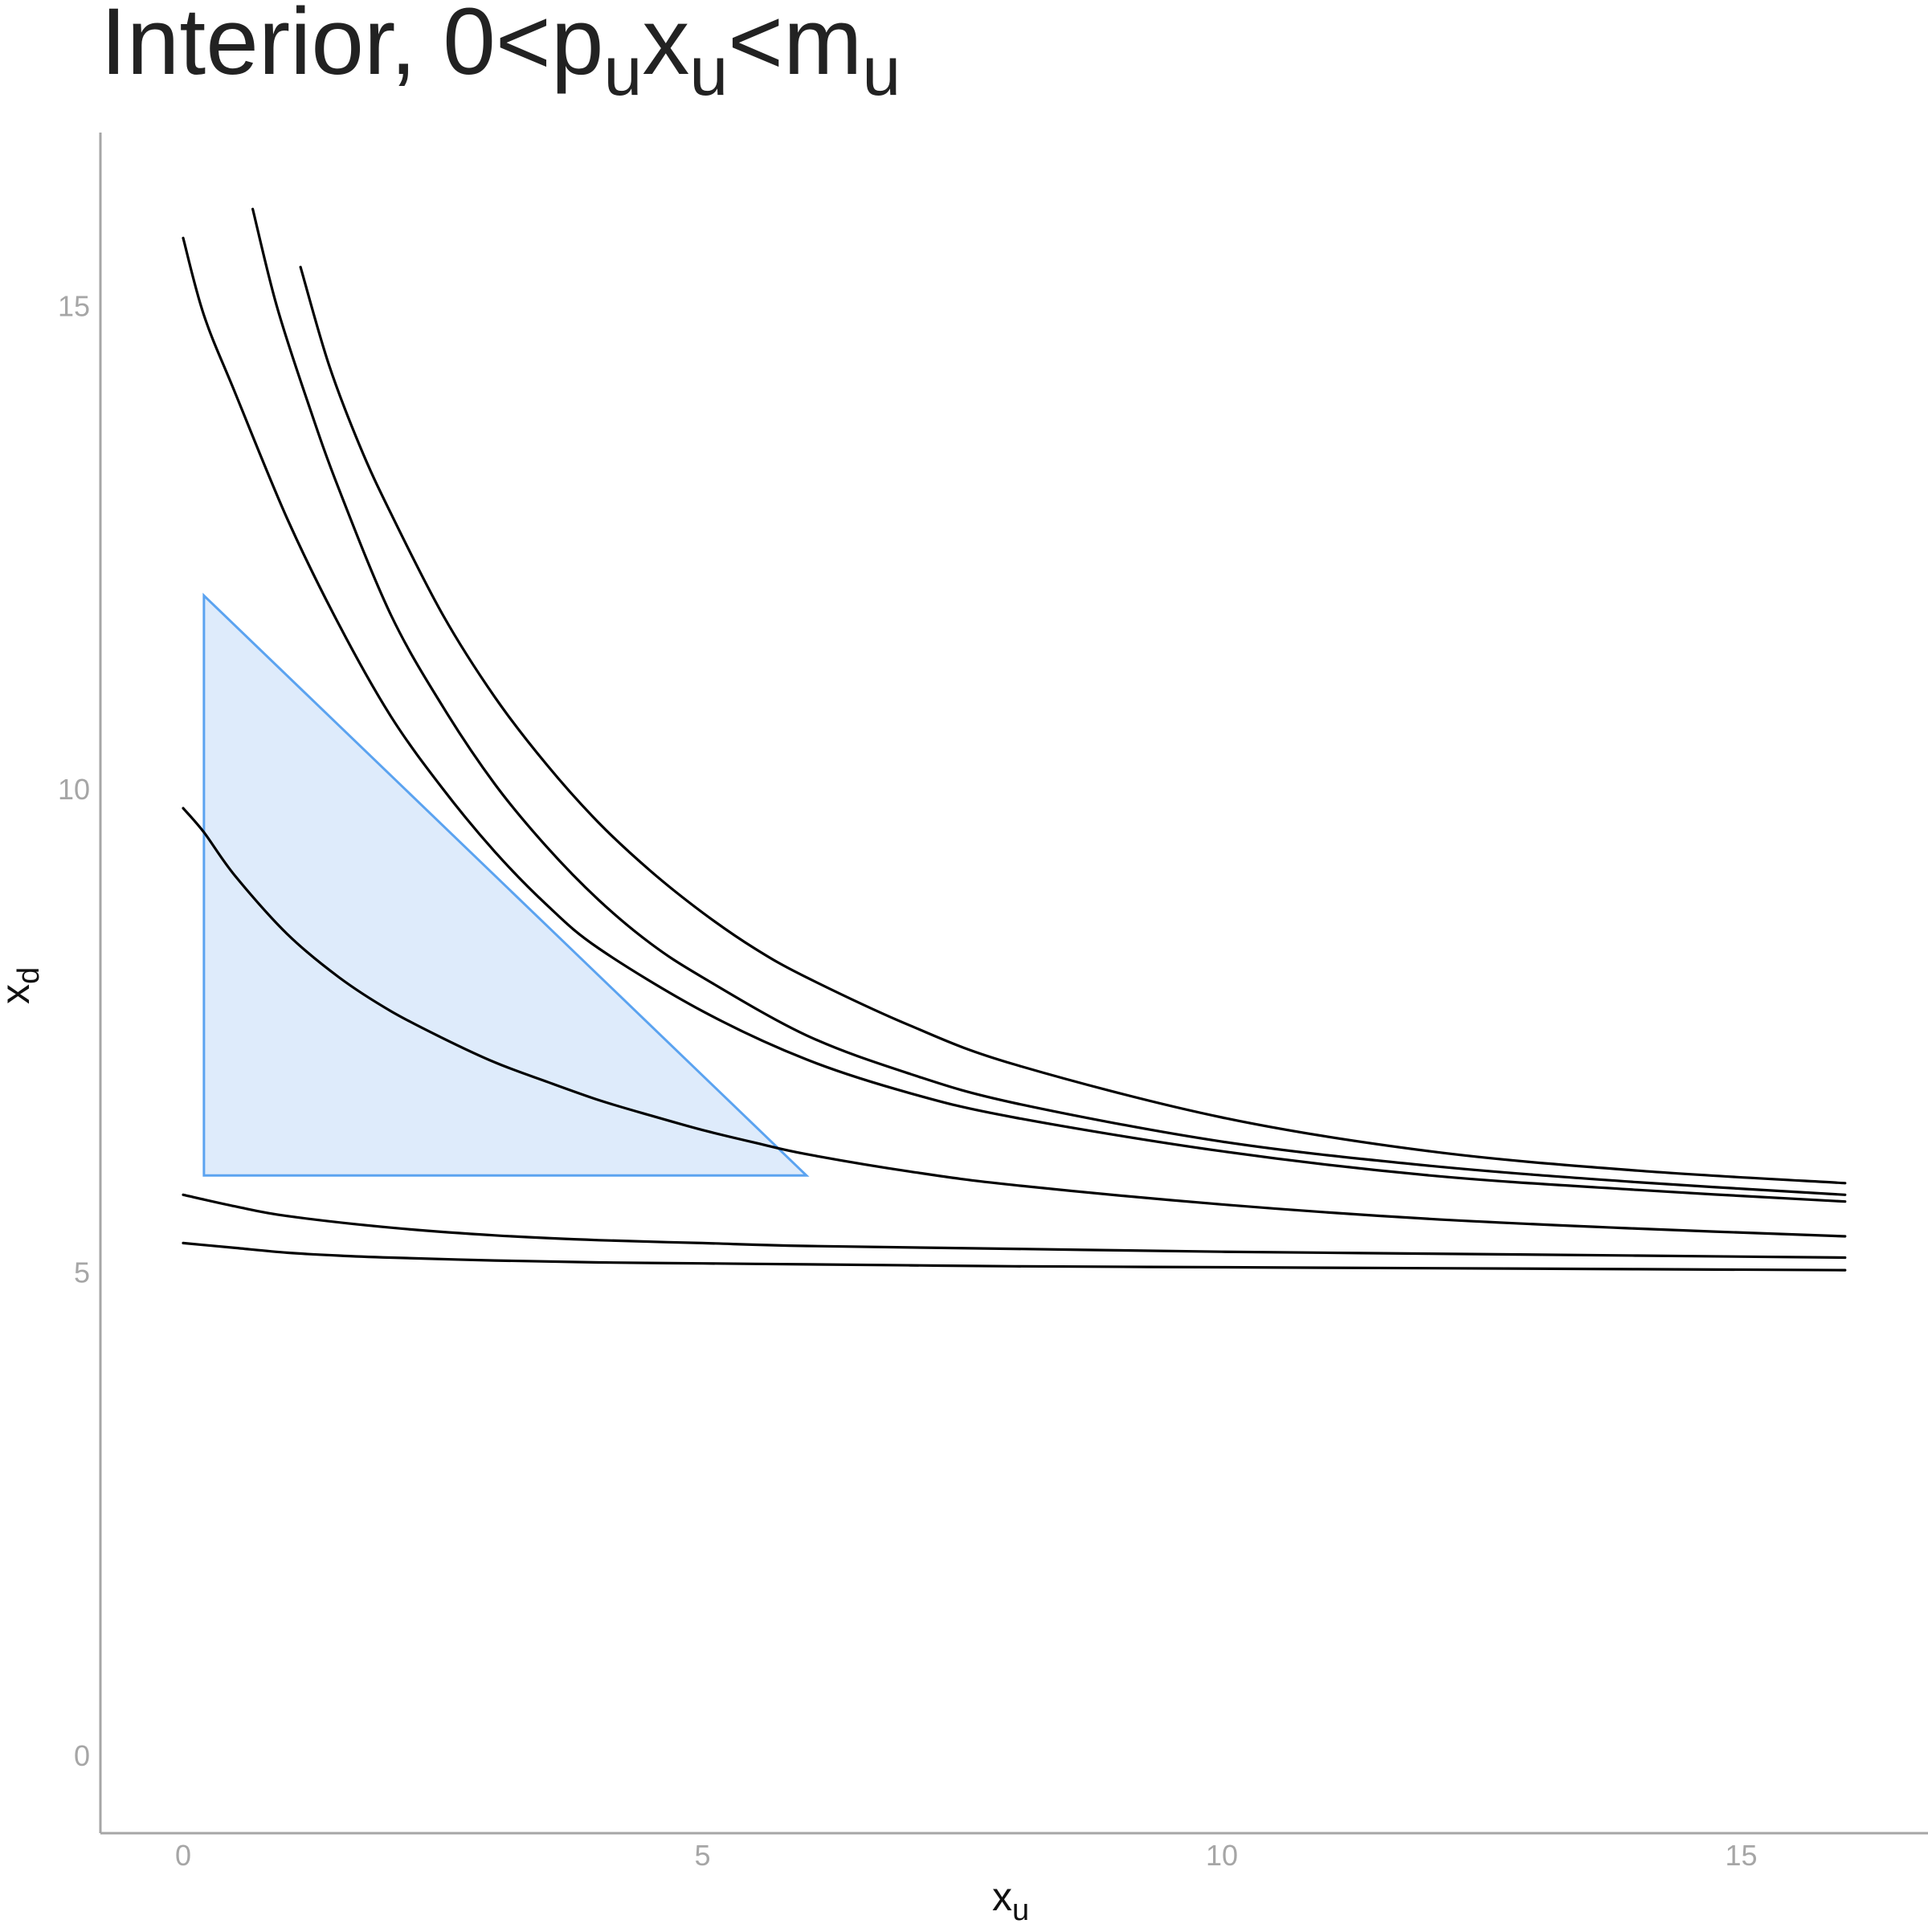 The image size is (1928, 1932). What do you see at coordinates (82, 1272) in the screenshot?
I see `y-tick-label: 5` at bounding box center [82, 1272].